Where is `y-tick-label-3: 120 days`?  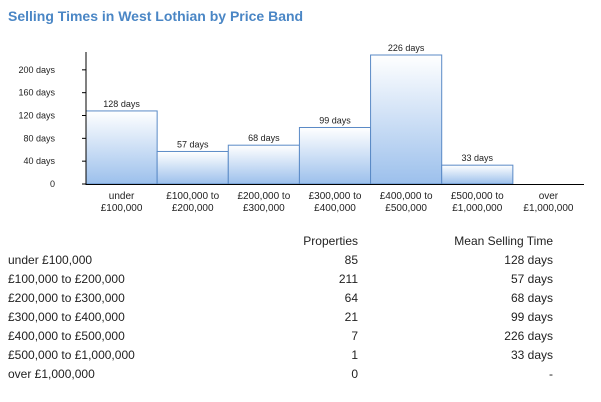
y-tick-label-3: 120 days is located at coordinates (36, 116).